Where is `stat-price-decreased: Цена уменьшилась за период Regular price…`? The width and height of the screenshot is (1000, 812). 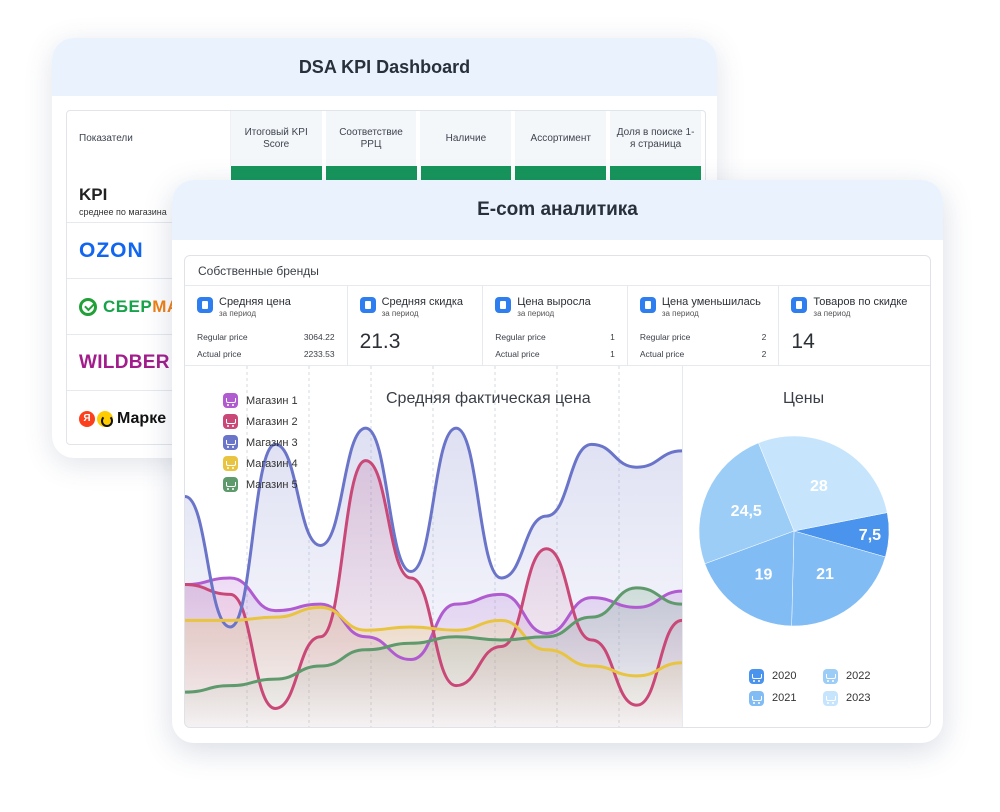 stat-price-decreased: Цена уменьшилась за период Regular price… is located at coordinates (704, 326).